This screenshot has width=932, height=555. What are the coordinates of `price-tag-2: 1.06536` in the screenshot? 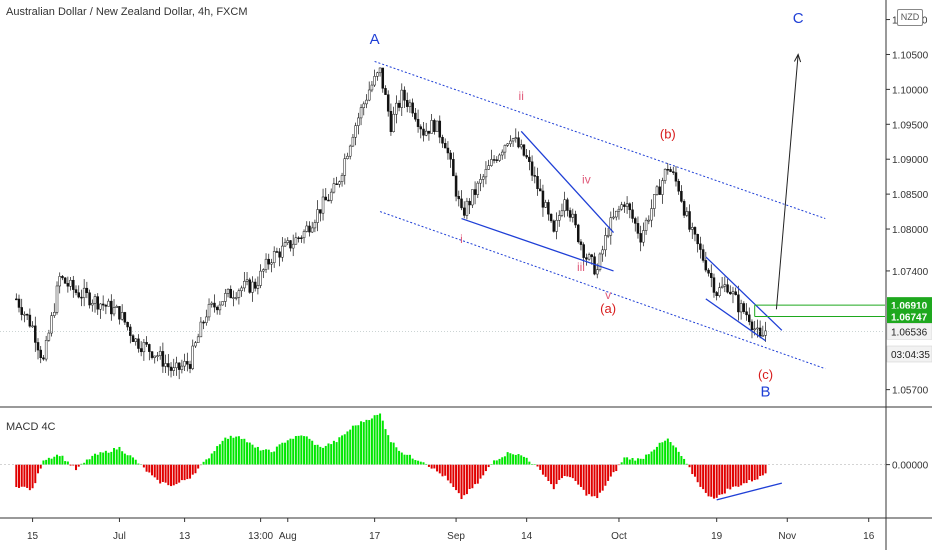 It's located at (909, 332).